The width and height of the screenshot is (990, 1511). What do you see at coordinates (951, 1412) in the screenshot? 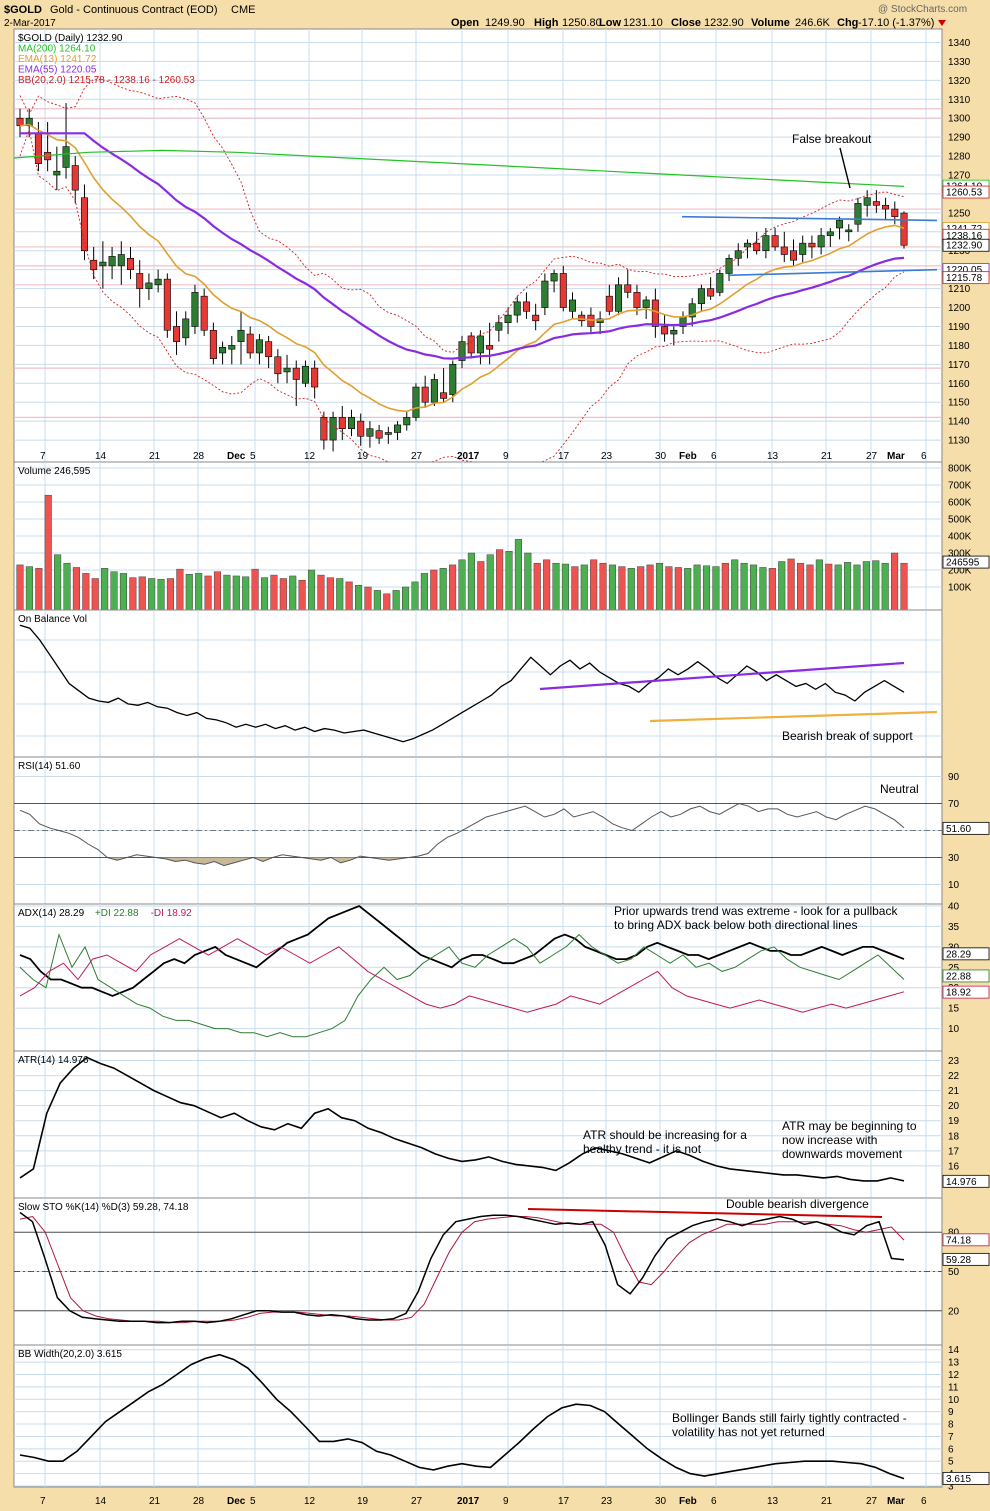
I see `ytick-bbwidth-6: 9` at bounding box center [951, 1412].